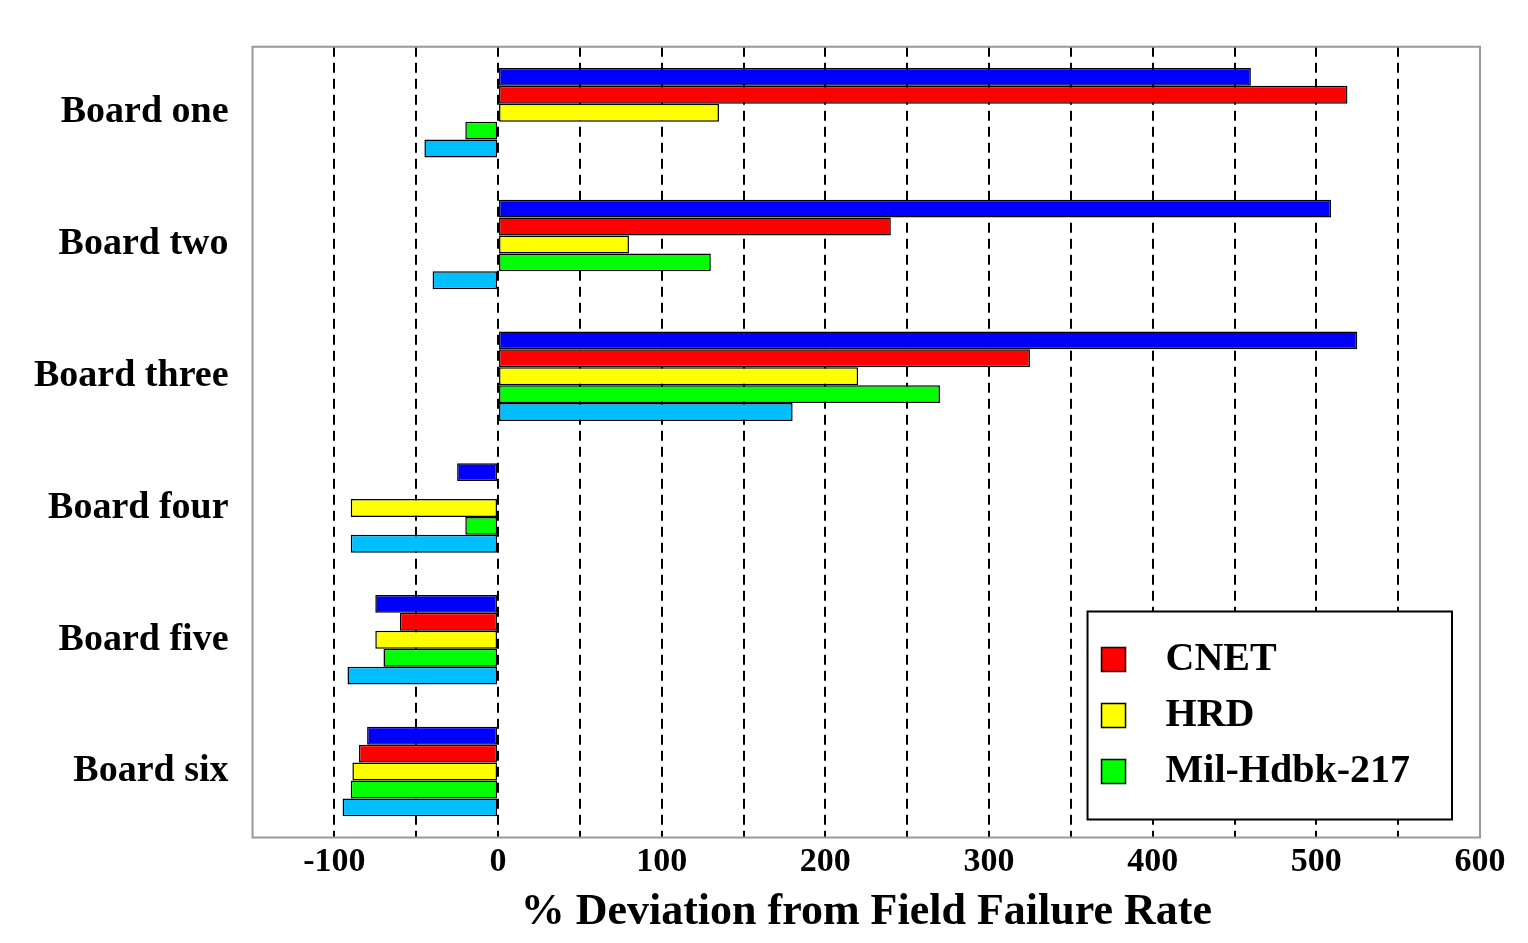 Image resolution: width=1528 pixels, height=943 pixels. I want to click on x-tick-label: 100, so click(662, 859).